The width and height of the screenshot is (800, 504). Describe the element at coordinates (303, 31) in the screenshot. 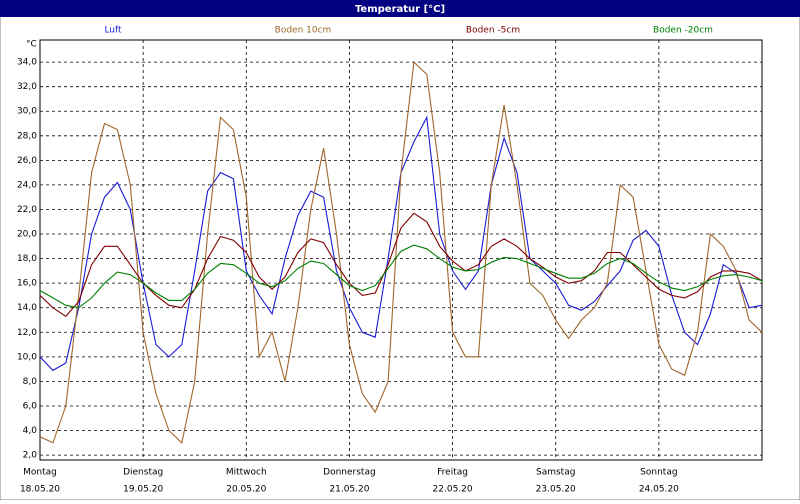

I see `legend-label: Boden 10cm` at that location.